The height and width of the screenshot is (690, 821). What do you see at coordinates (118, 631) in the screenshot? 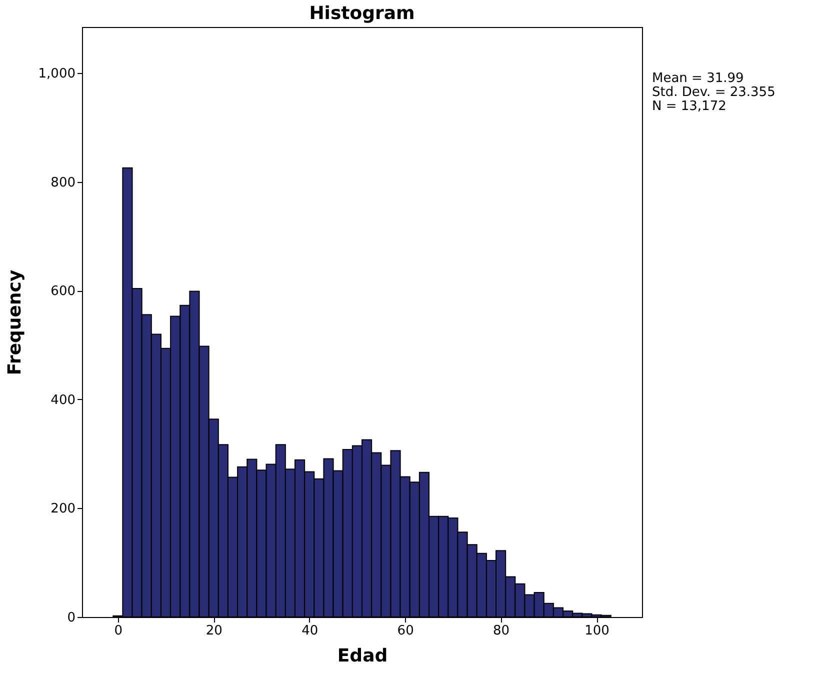
I see `x-tick-label: 0` at bounding box center [118, 631].